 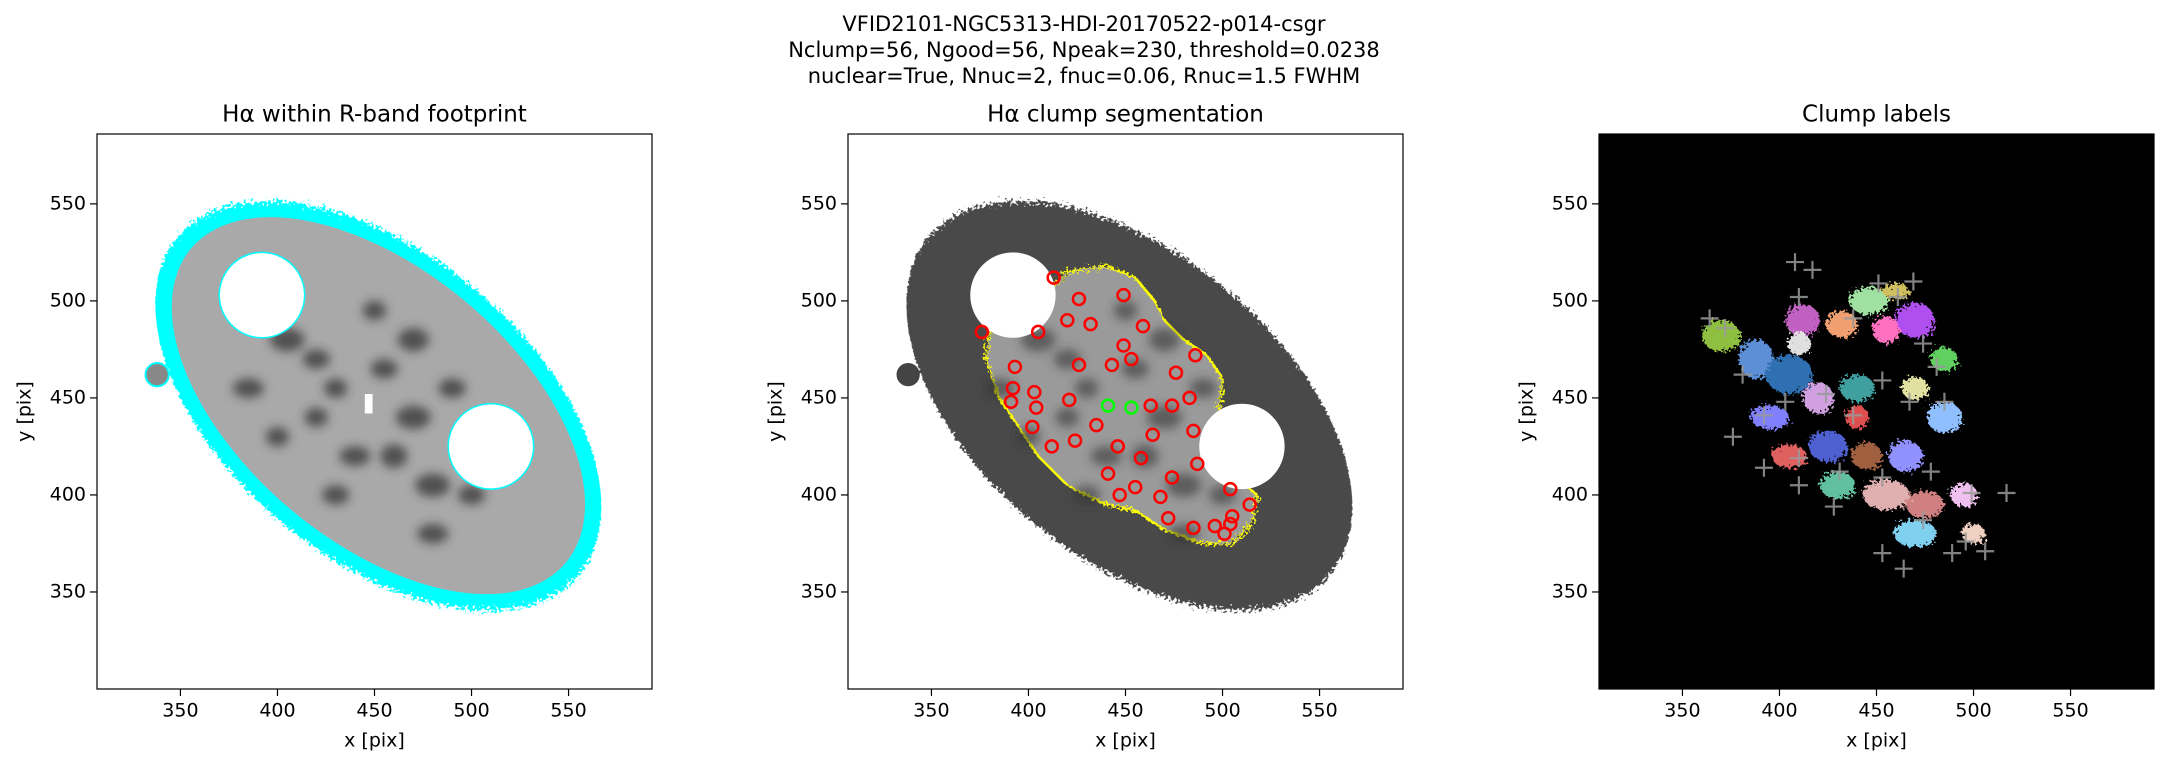 I want to click on x-tick-label: 350, so click(x=180, y=711).